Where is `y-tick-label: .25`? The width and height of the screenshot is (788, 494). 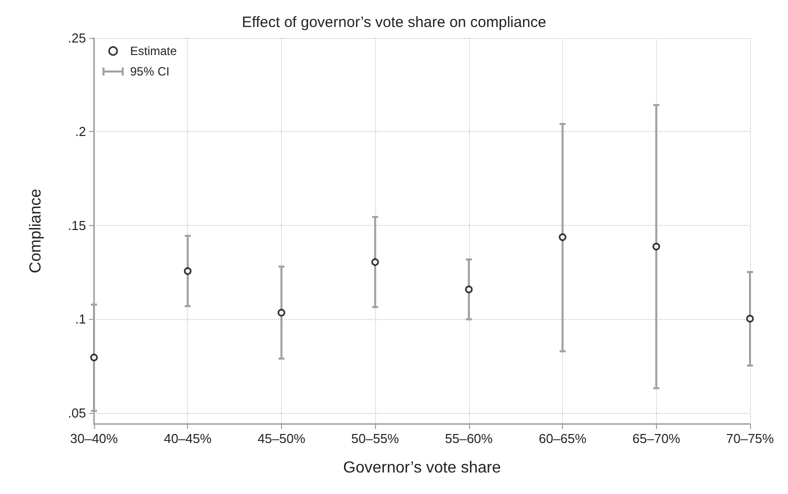 y-tick-label: .25 is located at coordinates (77, 38).